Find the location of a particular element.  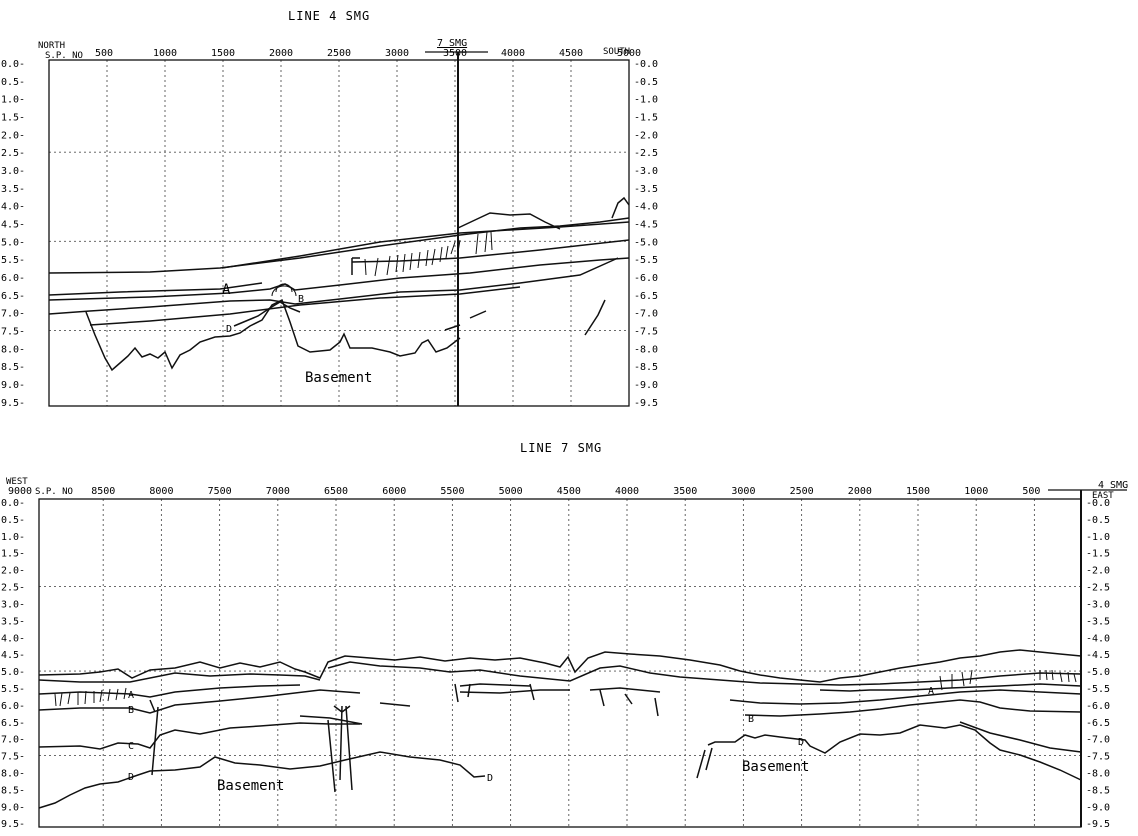

sp-label-line7: S.P. NO is located at coordinates (54, 492).